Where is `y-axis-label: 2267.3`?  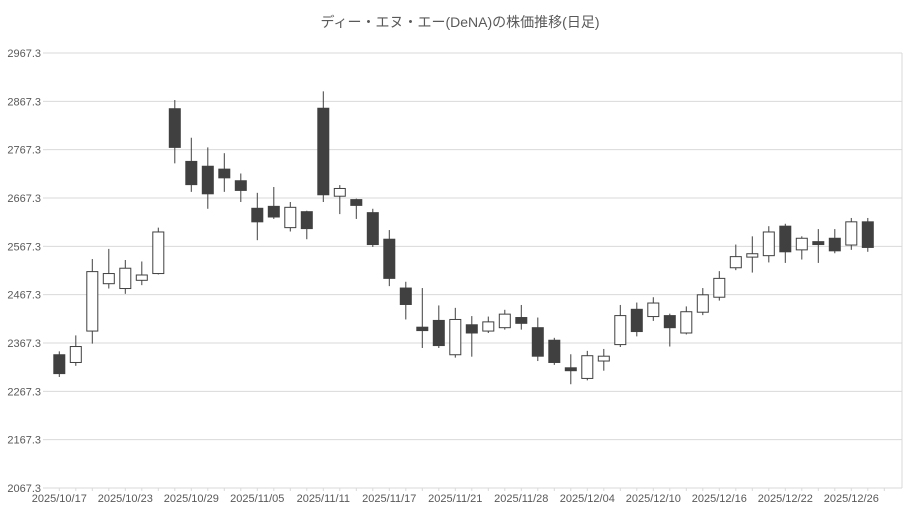 y-axis-label: 2267.3 is located at coordinates (24, 392).